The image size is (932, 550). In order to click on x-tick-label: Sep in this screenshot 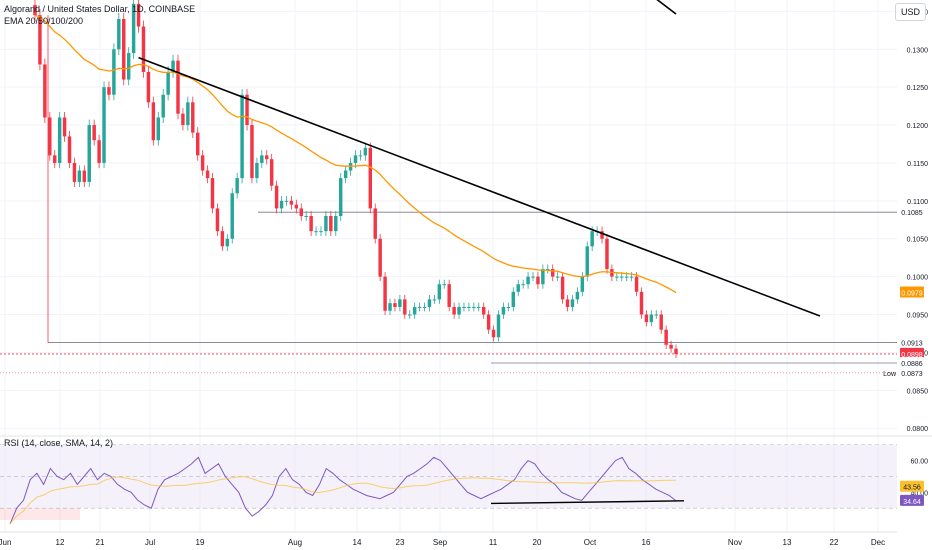, I will do `click(440, 542)`.